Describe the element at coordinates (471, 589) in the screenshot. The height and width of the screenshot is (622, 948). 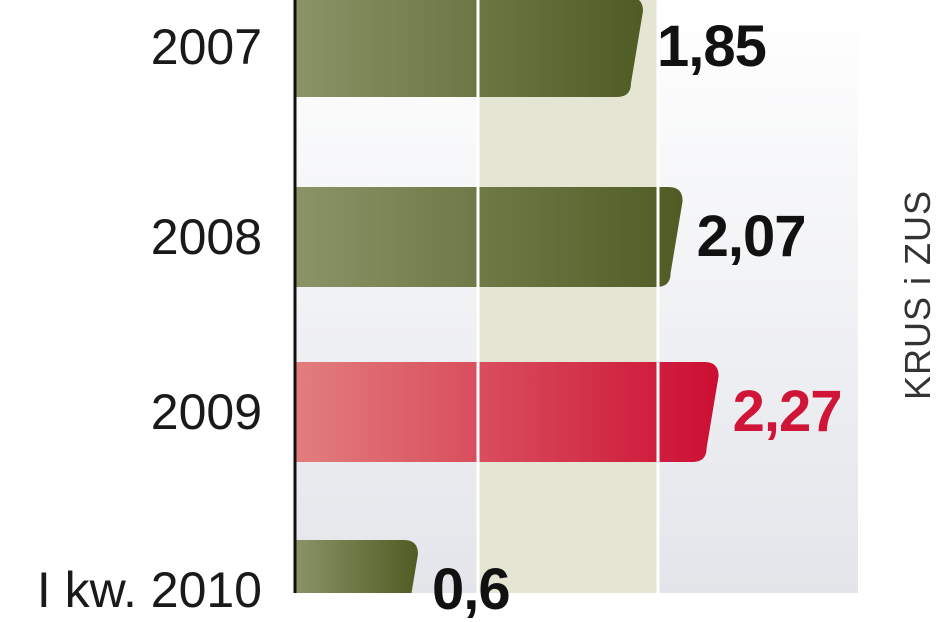
I see `value-label: 0,6` at that location.